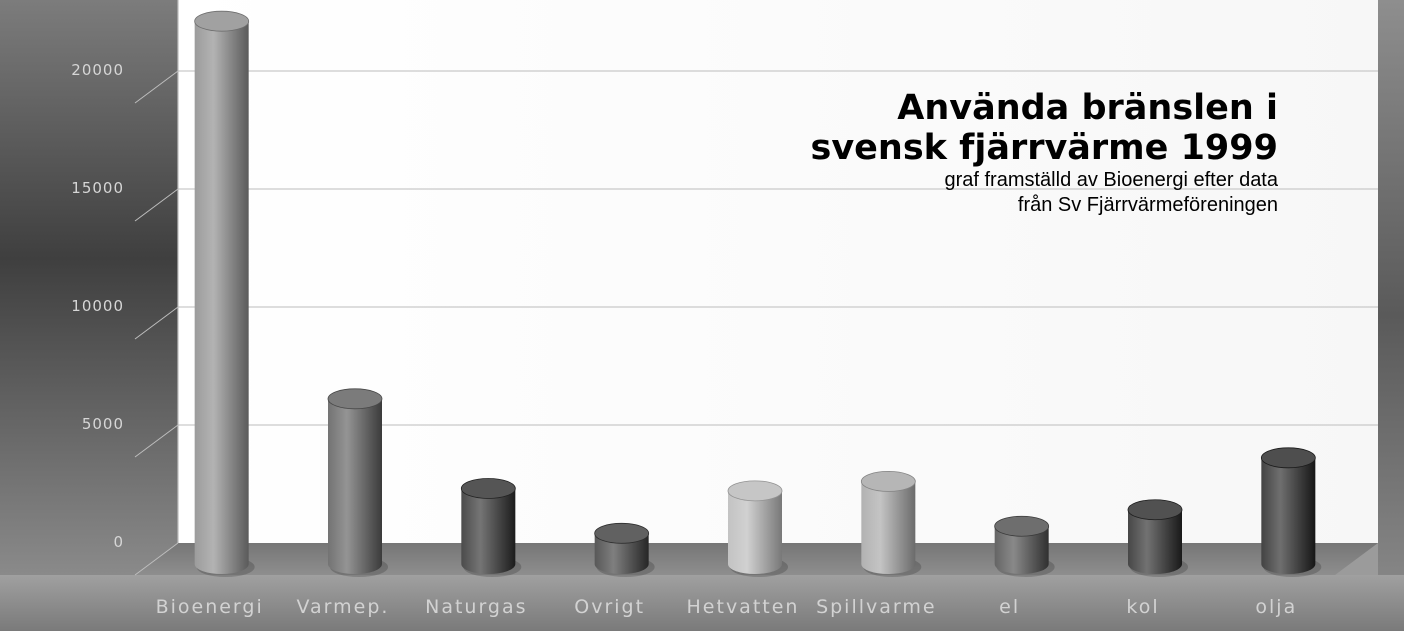  Describe the element at coordinates (1044, 148) in the screenshot. I see `chart-title-line-2: svensk fjärrvärme 1999` at that location.